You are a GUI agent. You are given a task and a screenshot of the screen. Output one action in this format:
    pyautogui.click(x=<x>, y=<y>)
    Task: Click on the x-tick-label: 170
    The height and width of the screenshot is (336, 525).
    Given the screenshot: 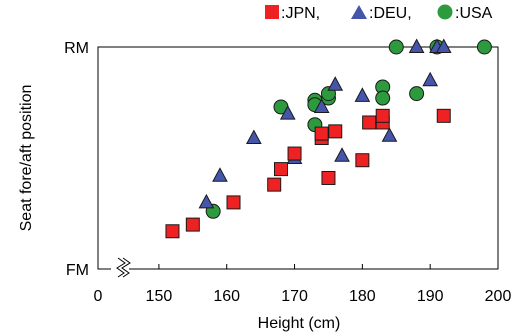 What is the action you would take?
    pyautogui.click(x=294, y=296)
    